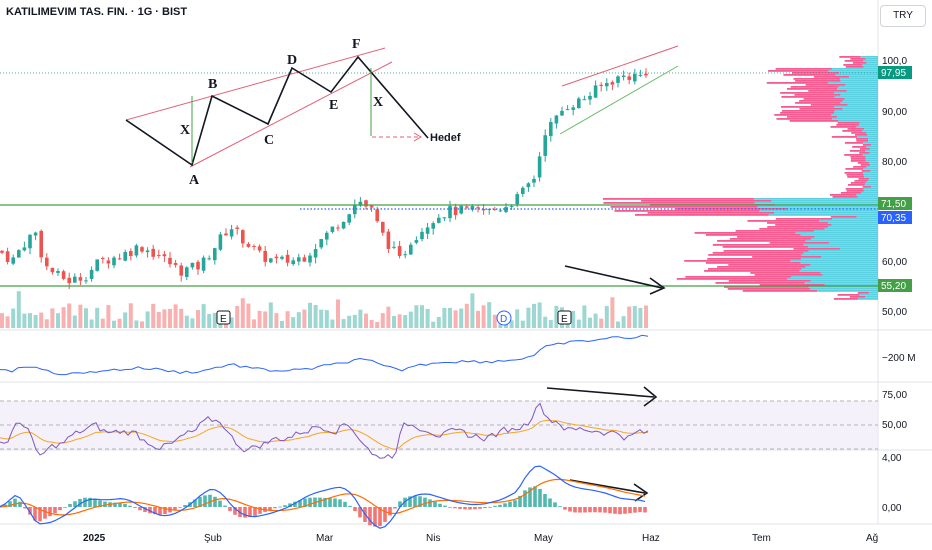 This screenshot has height=550, width=932. I want to click on pattern-label-b: B, so click(212, 84).